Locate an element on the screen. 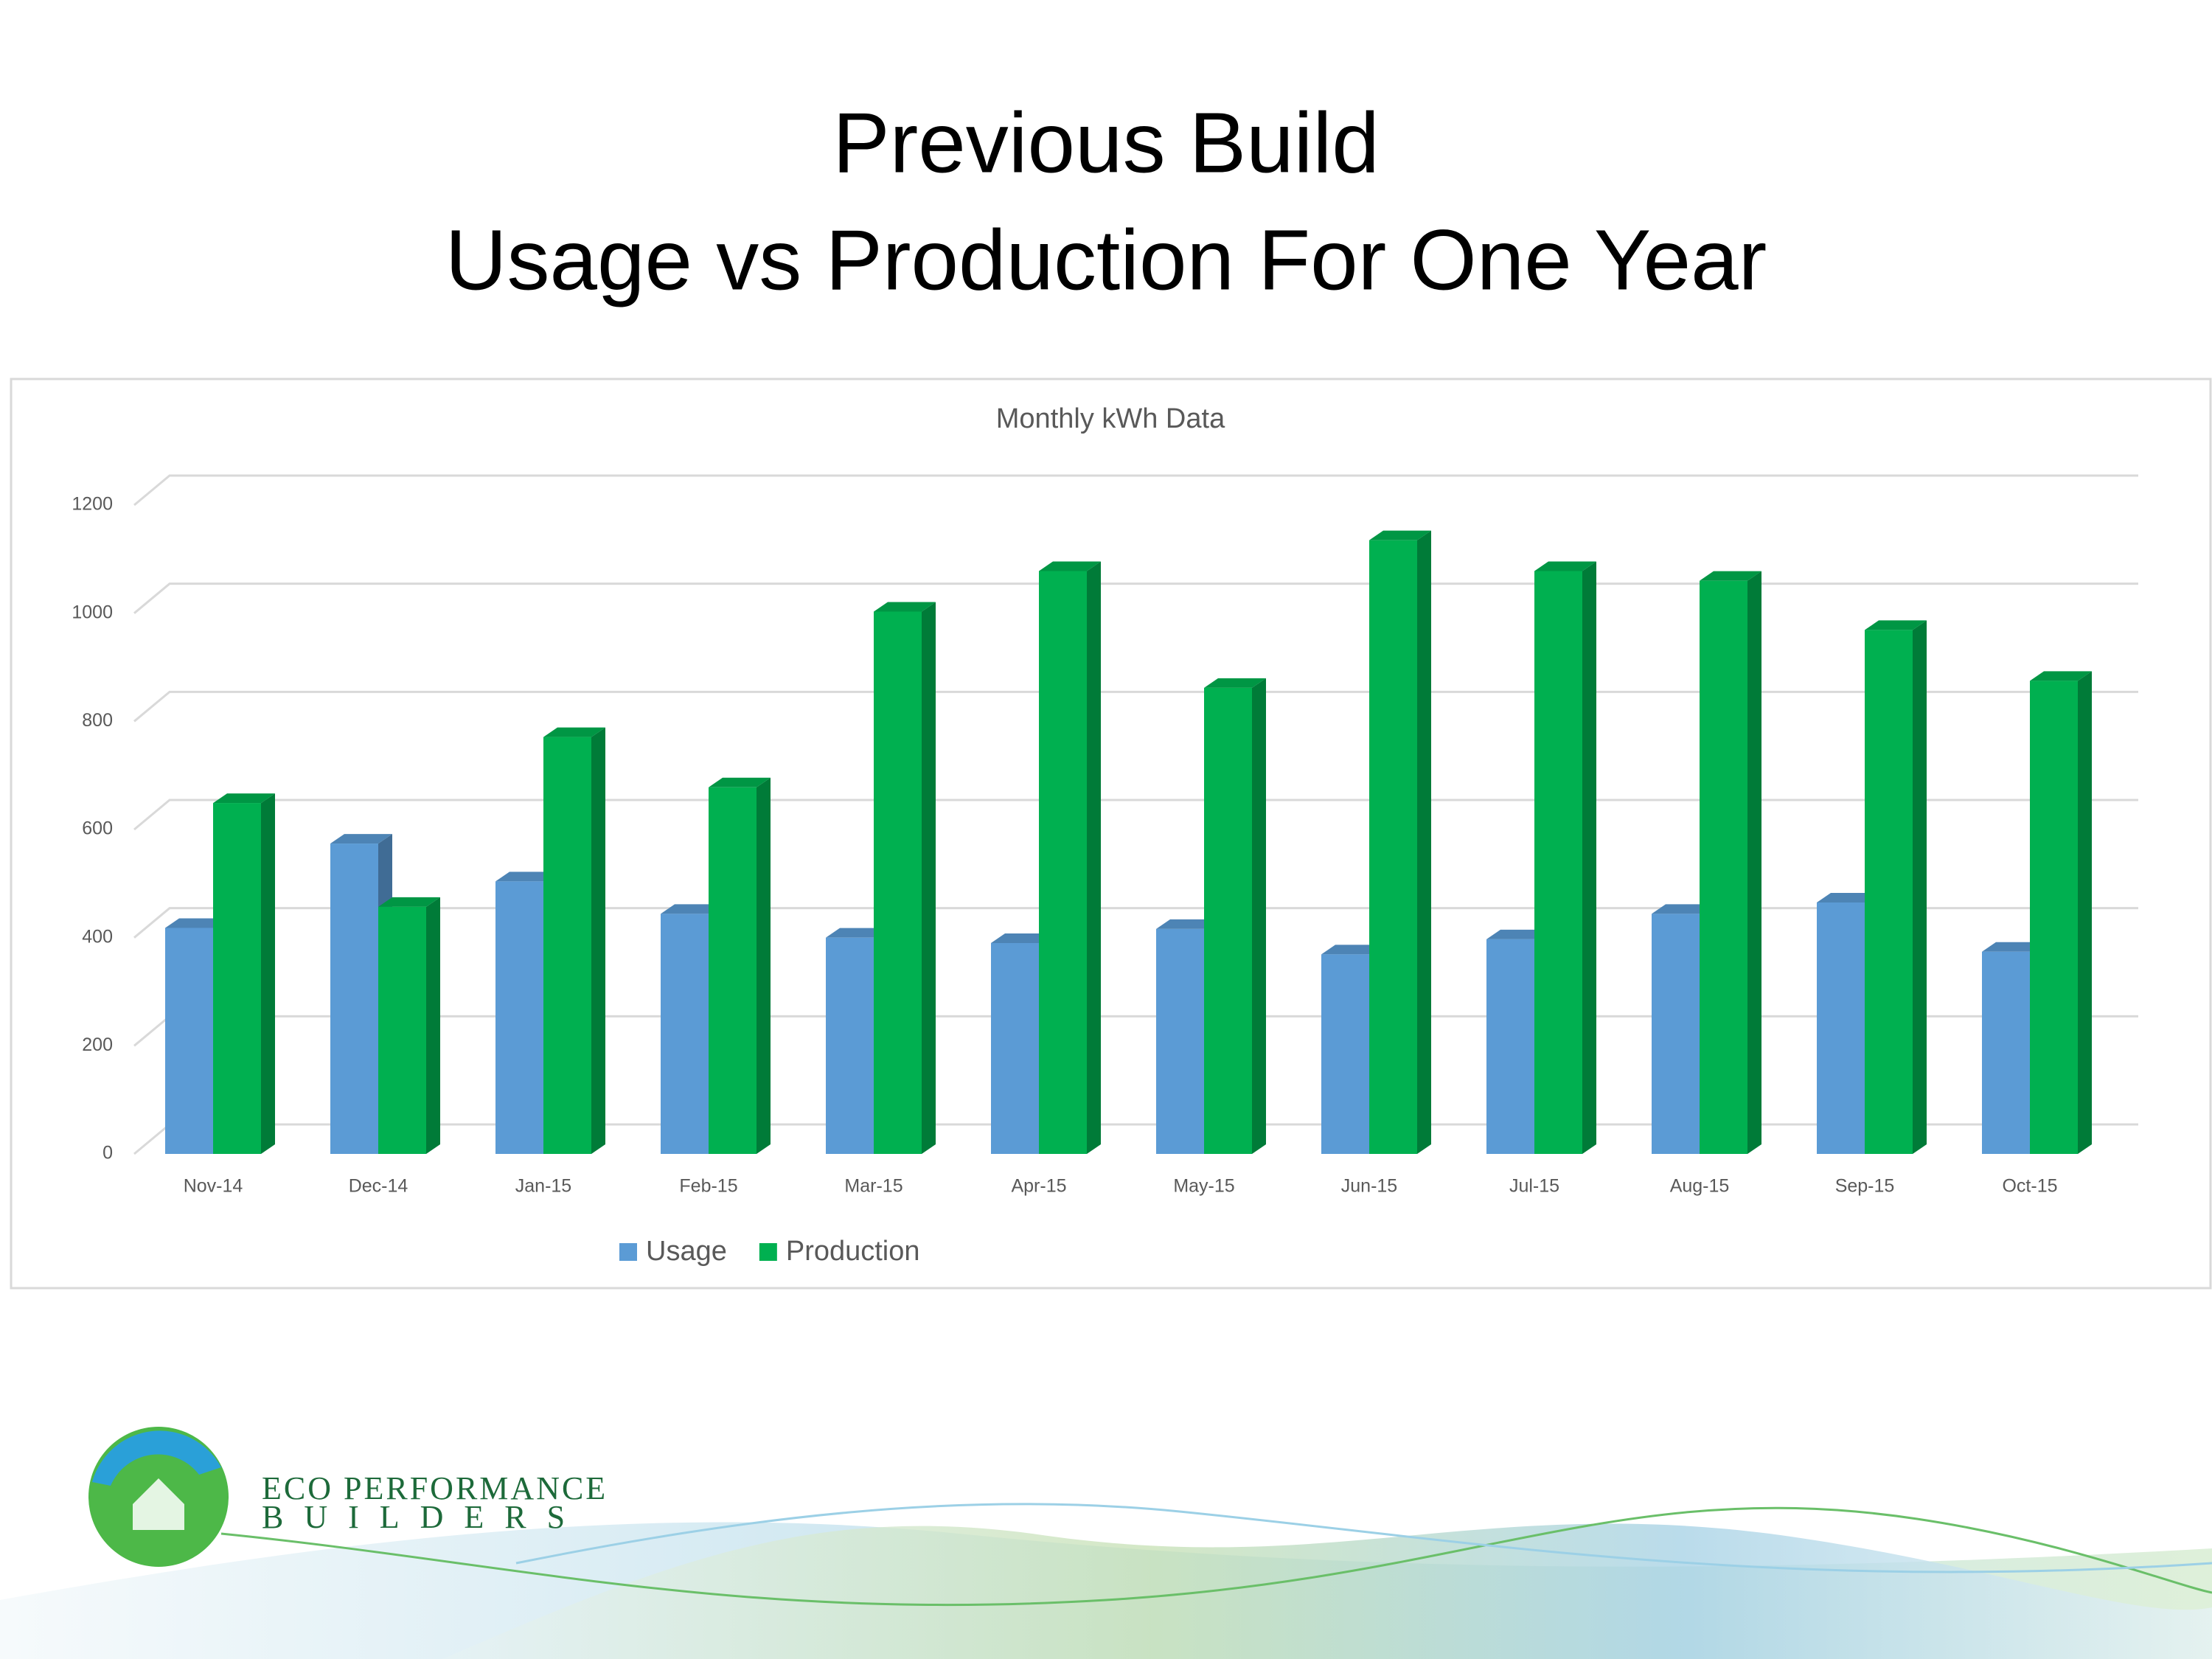 This screenshot has width=2212, height=1659. slide-title: Previous Build is located at coordinates (1105, 143).